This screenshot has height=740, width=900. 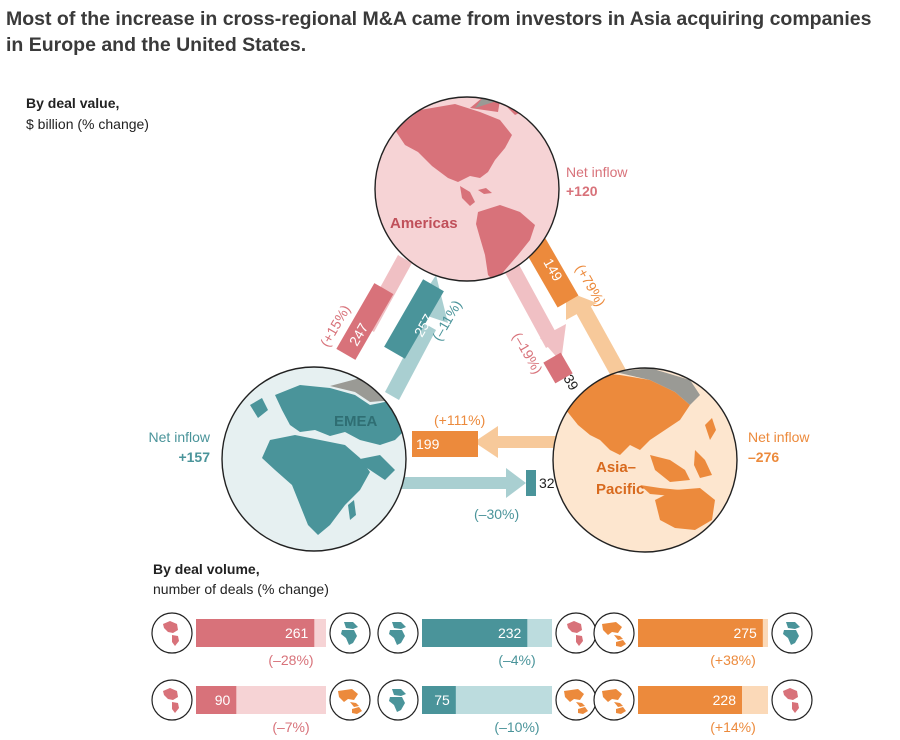 I want to click on globe-emea: EMEA, so click(x=314, y=459).